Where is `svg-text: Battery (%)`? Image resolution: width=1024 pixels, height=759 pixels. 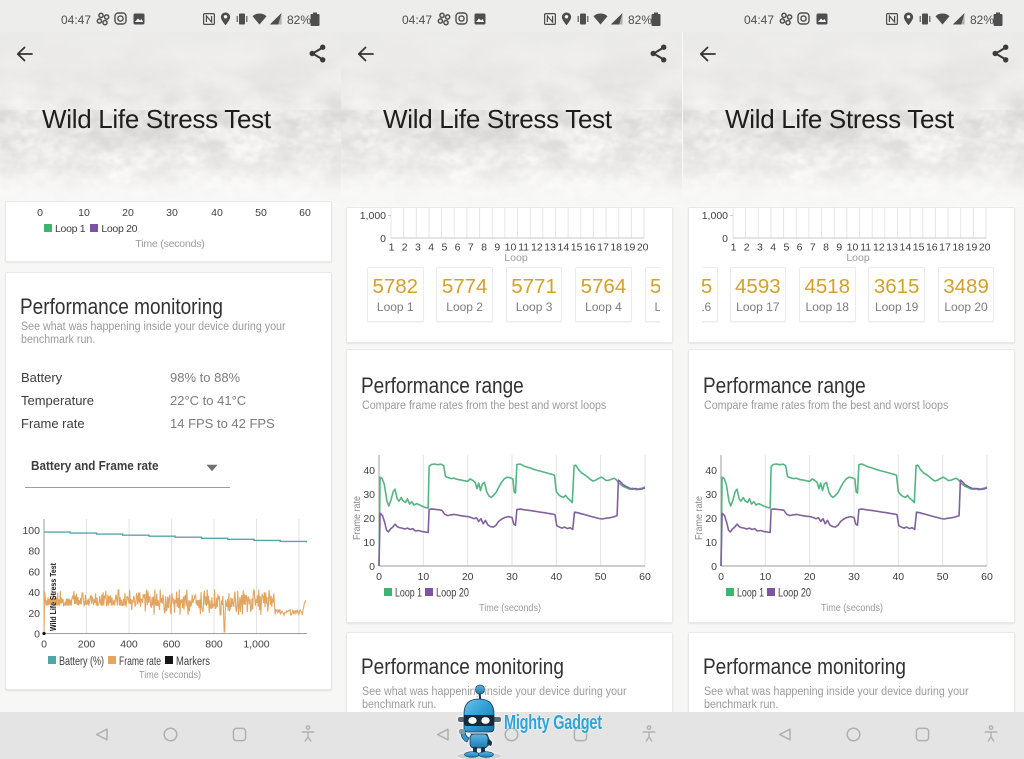
svg-text: Battery (%) is located at coordinates (81, 662).